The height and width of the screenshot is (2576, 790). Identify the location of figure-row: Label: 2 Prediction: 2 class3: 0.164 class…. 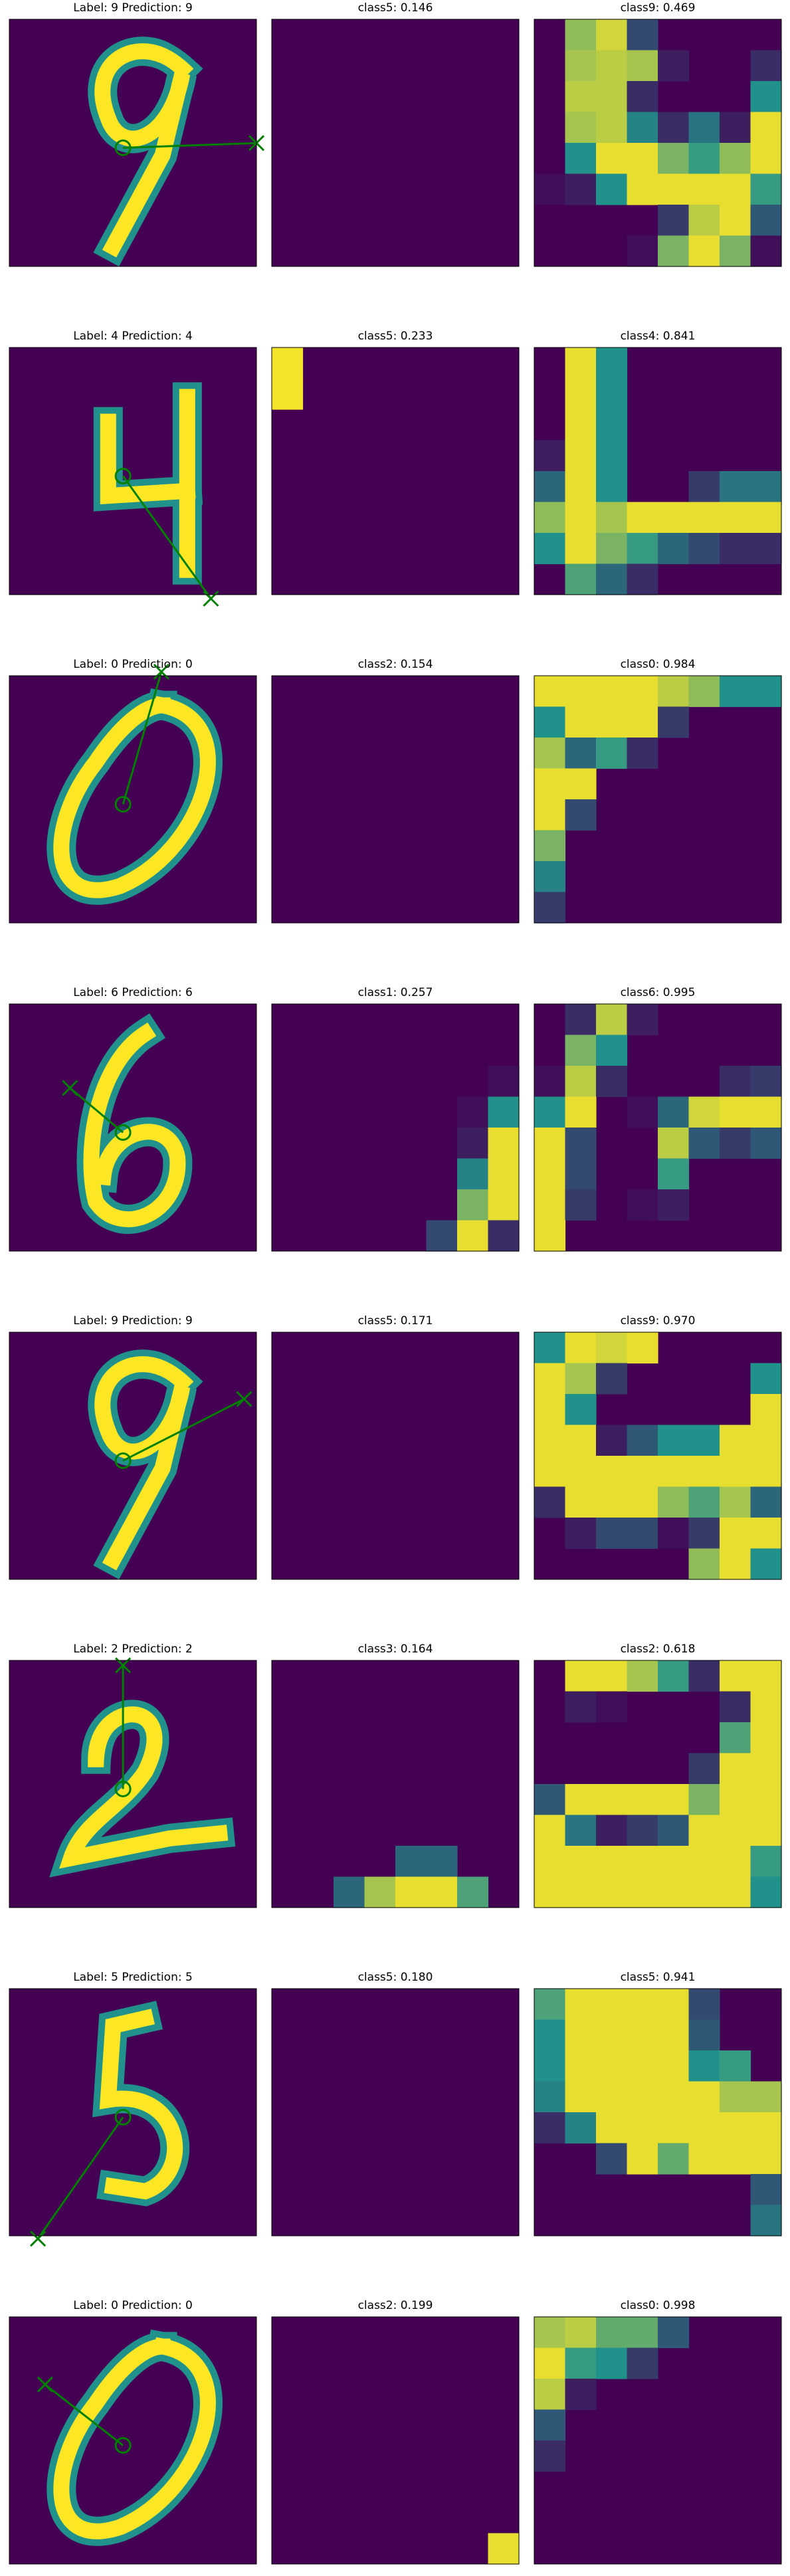
(396, 1775).